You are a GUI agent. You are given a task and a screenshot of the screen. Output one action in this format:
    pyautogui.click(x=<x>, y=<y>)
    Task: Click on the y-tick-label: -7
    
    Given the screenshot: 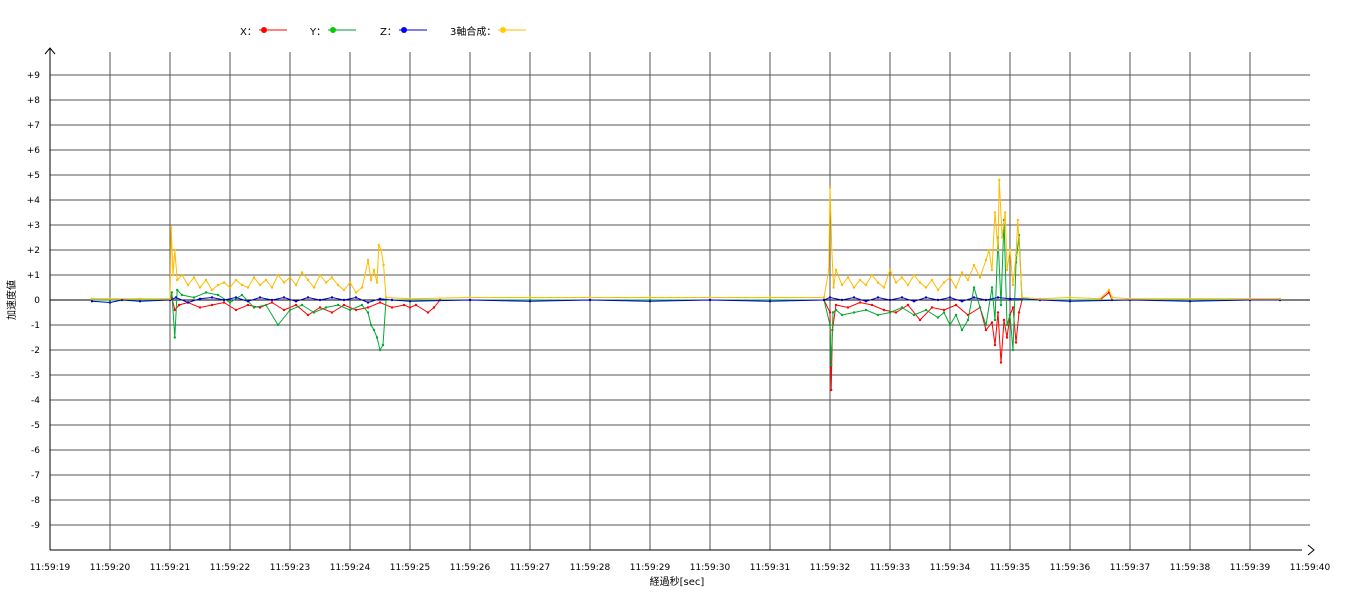 What is the action you would take?
    pyautogui.click(x=35, y=476)
    